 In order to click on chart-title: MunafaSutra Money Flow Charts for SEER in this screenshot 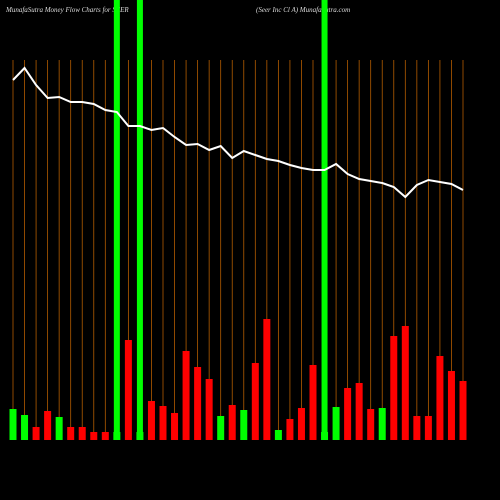, I will do `click(67, 10)`.